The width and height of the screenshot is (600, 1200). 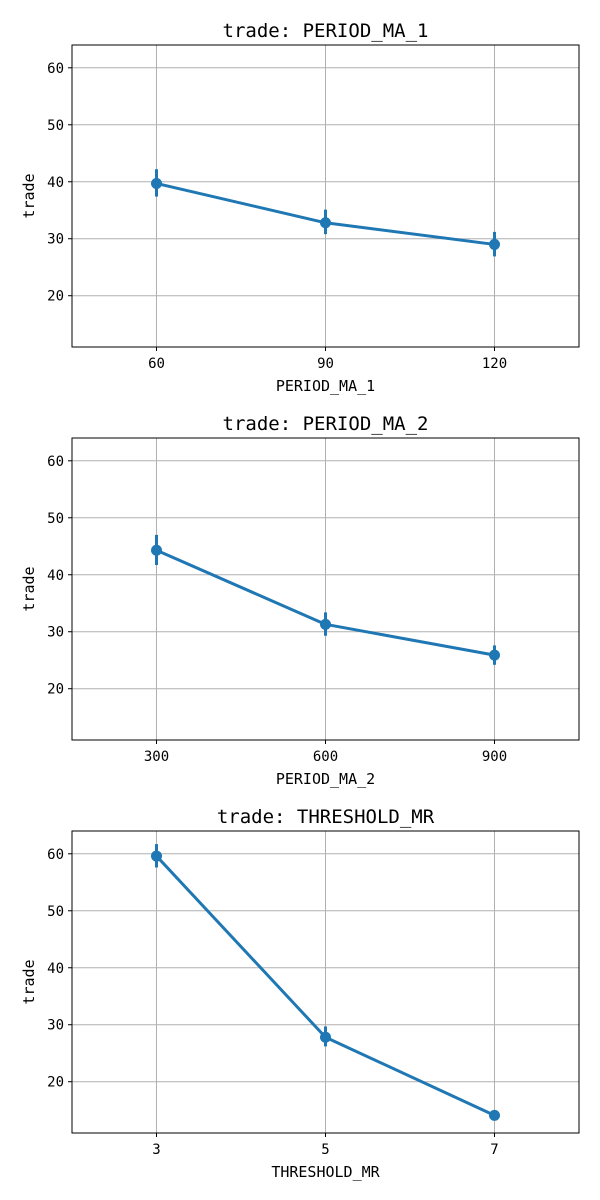 What do you see at coordinates (325, 364) in the screenshot?
I see `x-tick-label: 90` at bounding box center [325, 364].